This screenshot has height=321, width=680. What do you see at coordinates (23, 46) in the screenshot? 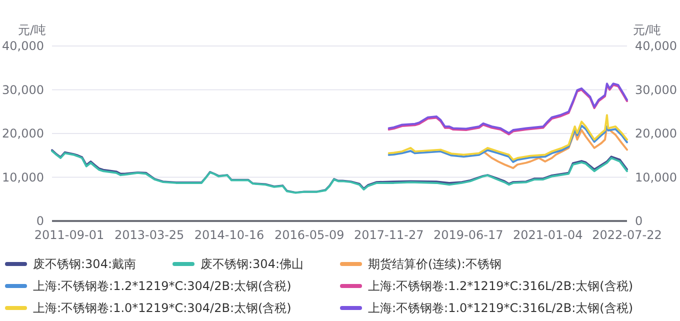
I see `y-tick-label: 40,000` at bounding box center [23, 46].